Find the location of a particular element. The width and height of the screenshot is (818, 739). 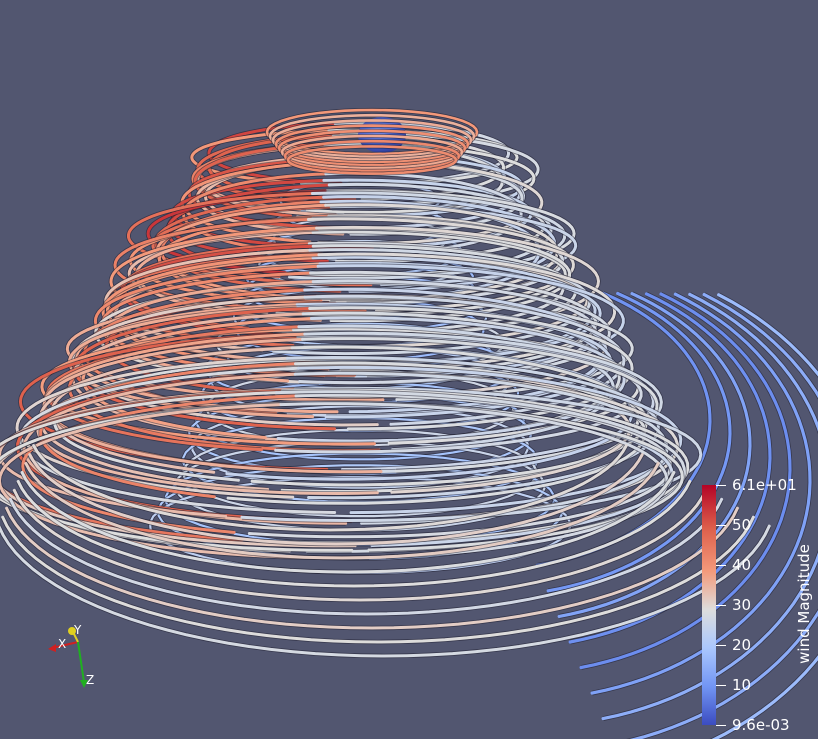

z-axis-arrow is located at coordinates (84, 684).